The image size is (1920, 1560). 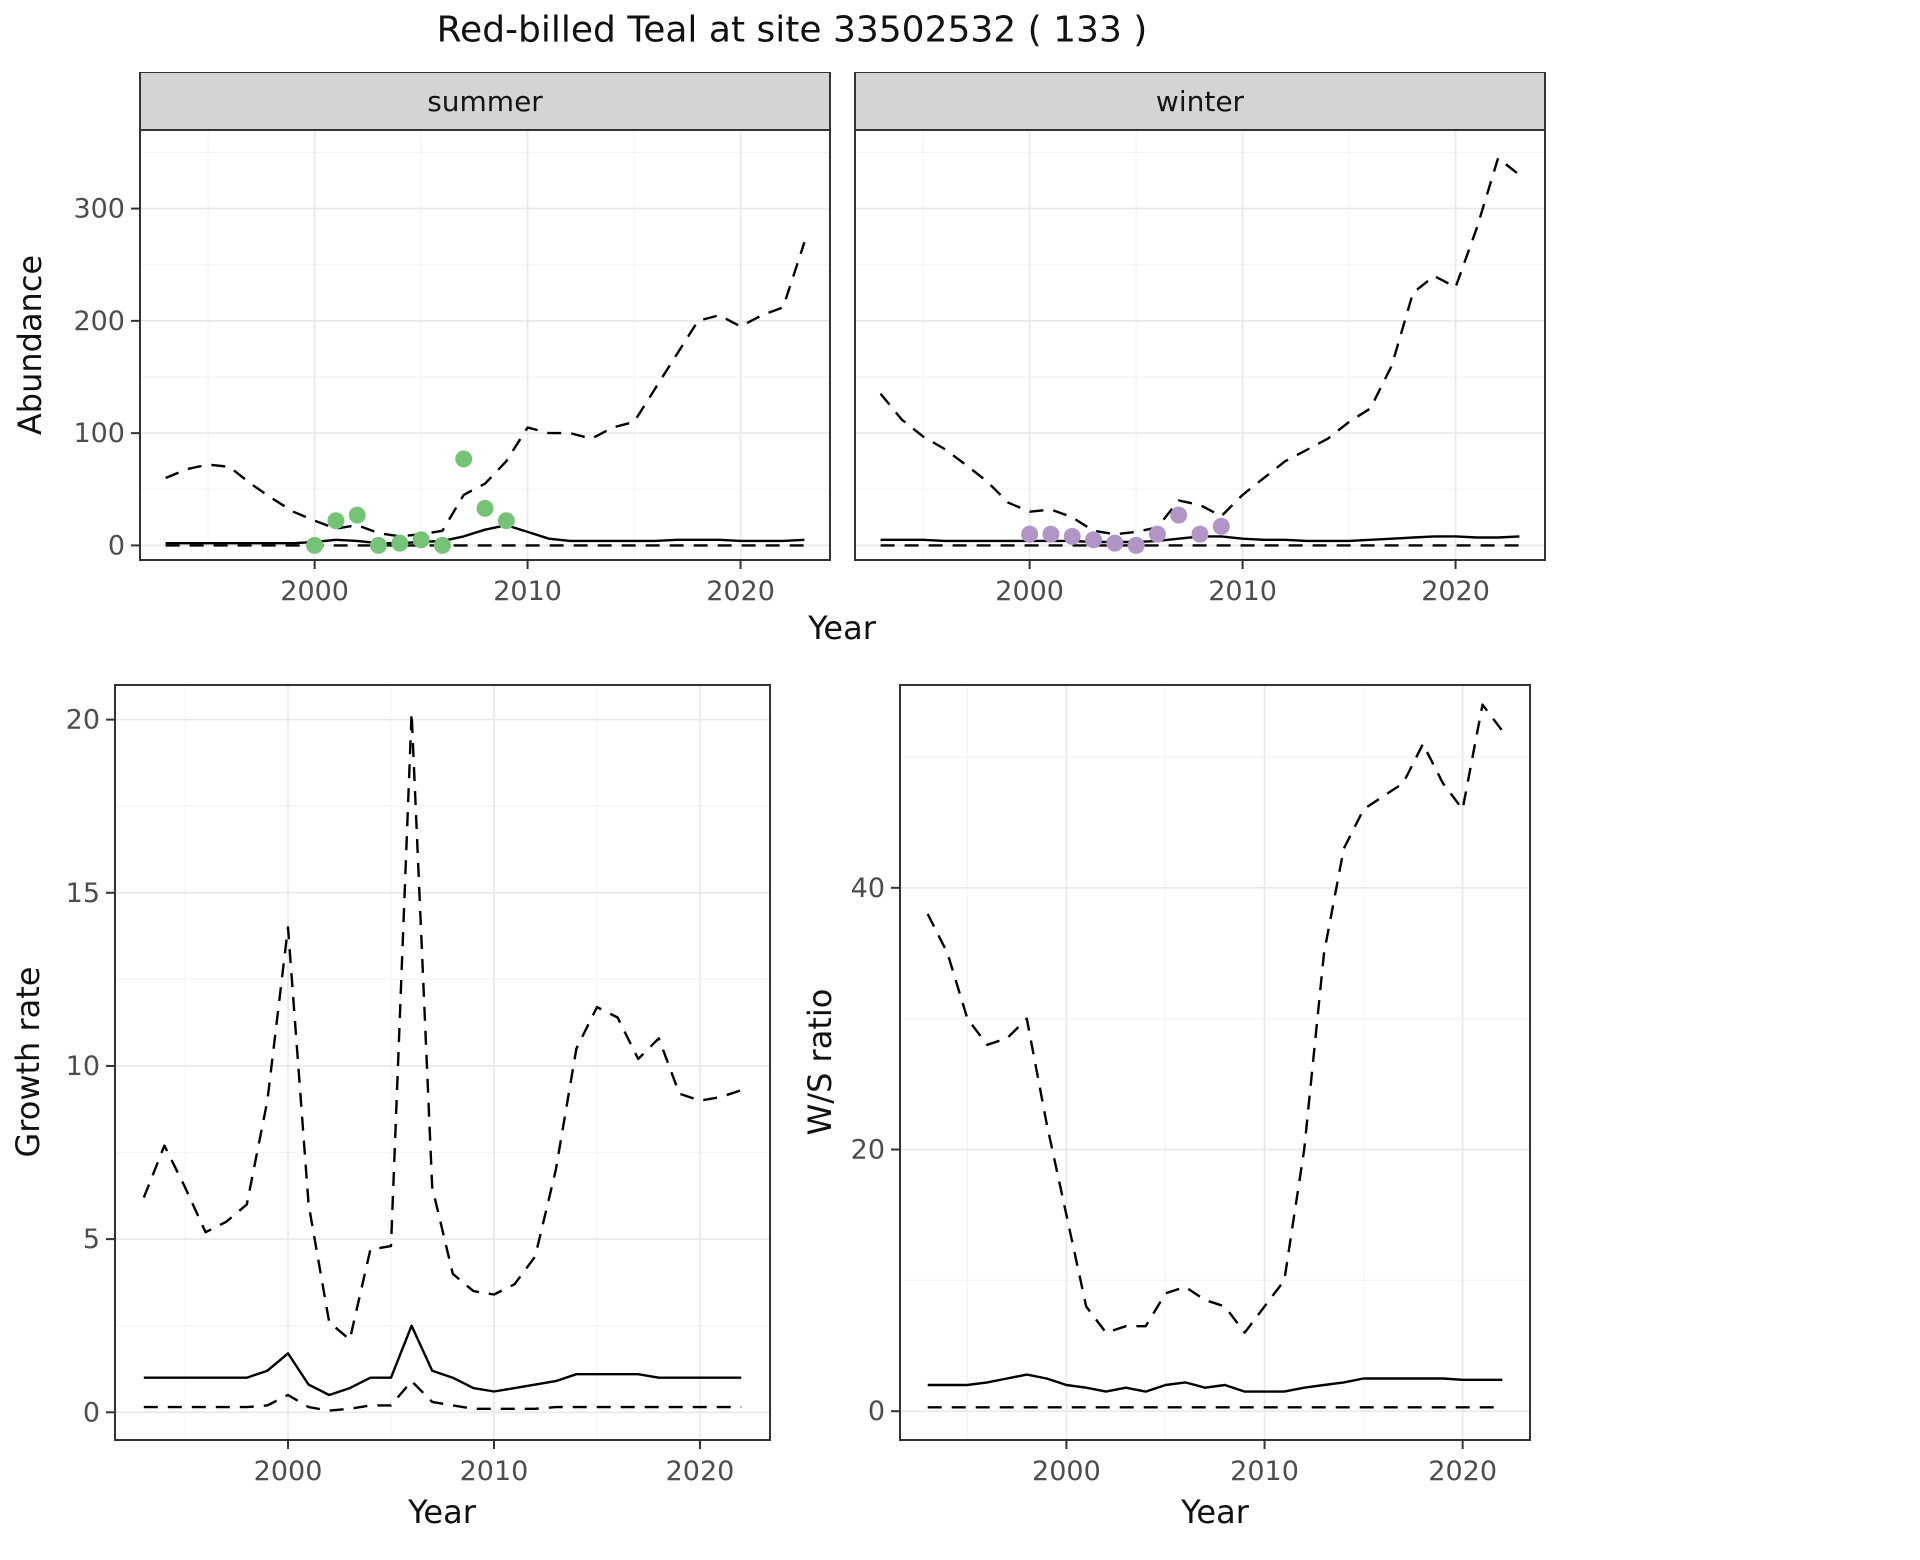 I want to click on y-tick-label: 10, so click(x=83, y=1066).